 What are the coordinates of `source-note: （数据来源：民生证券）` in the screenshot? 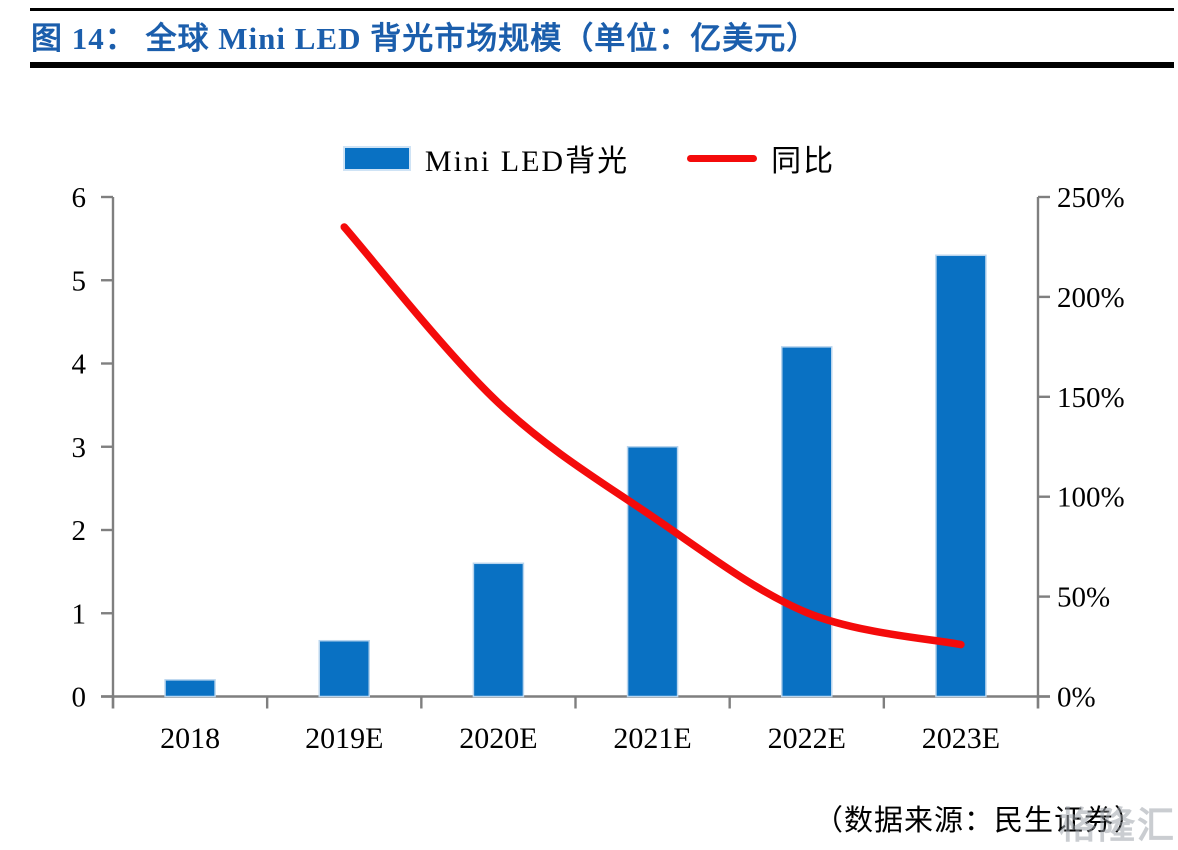 It's located at (978, 821).